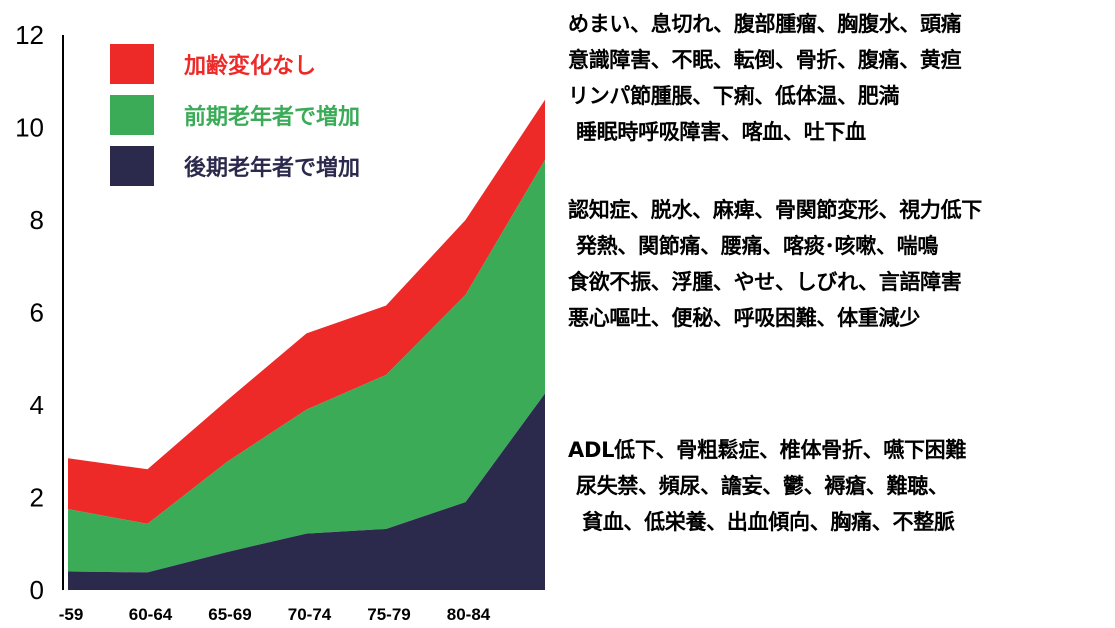 The image size is (1115, 628). What do you see at coordinates (37, 313) in the screenshot?
I see `y-tick-label: 6` at bounding box center [37, 313].